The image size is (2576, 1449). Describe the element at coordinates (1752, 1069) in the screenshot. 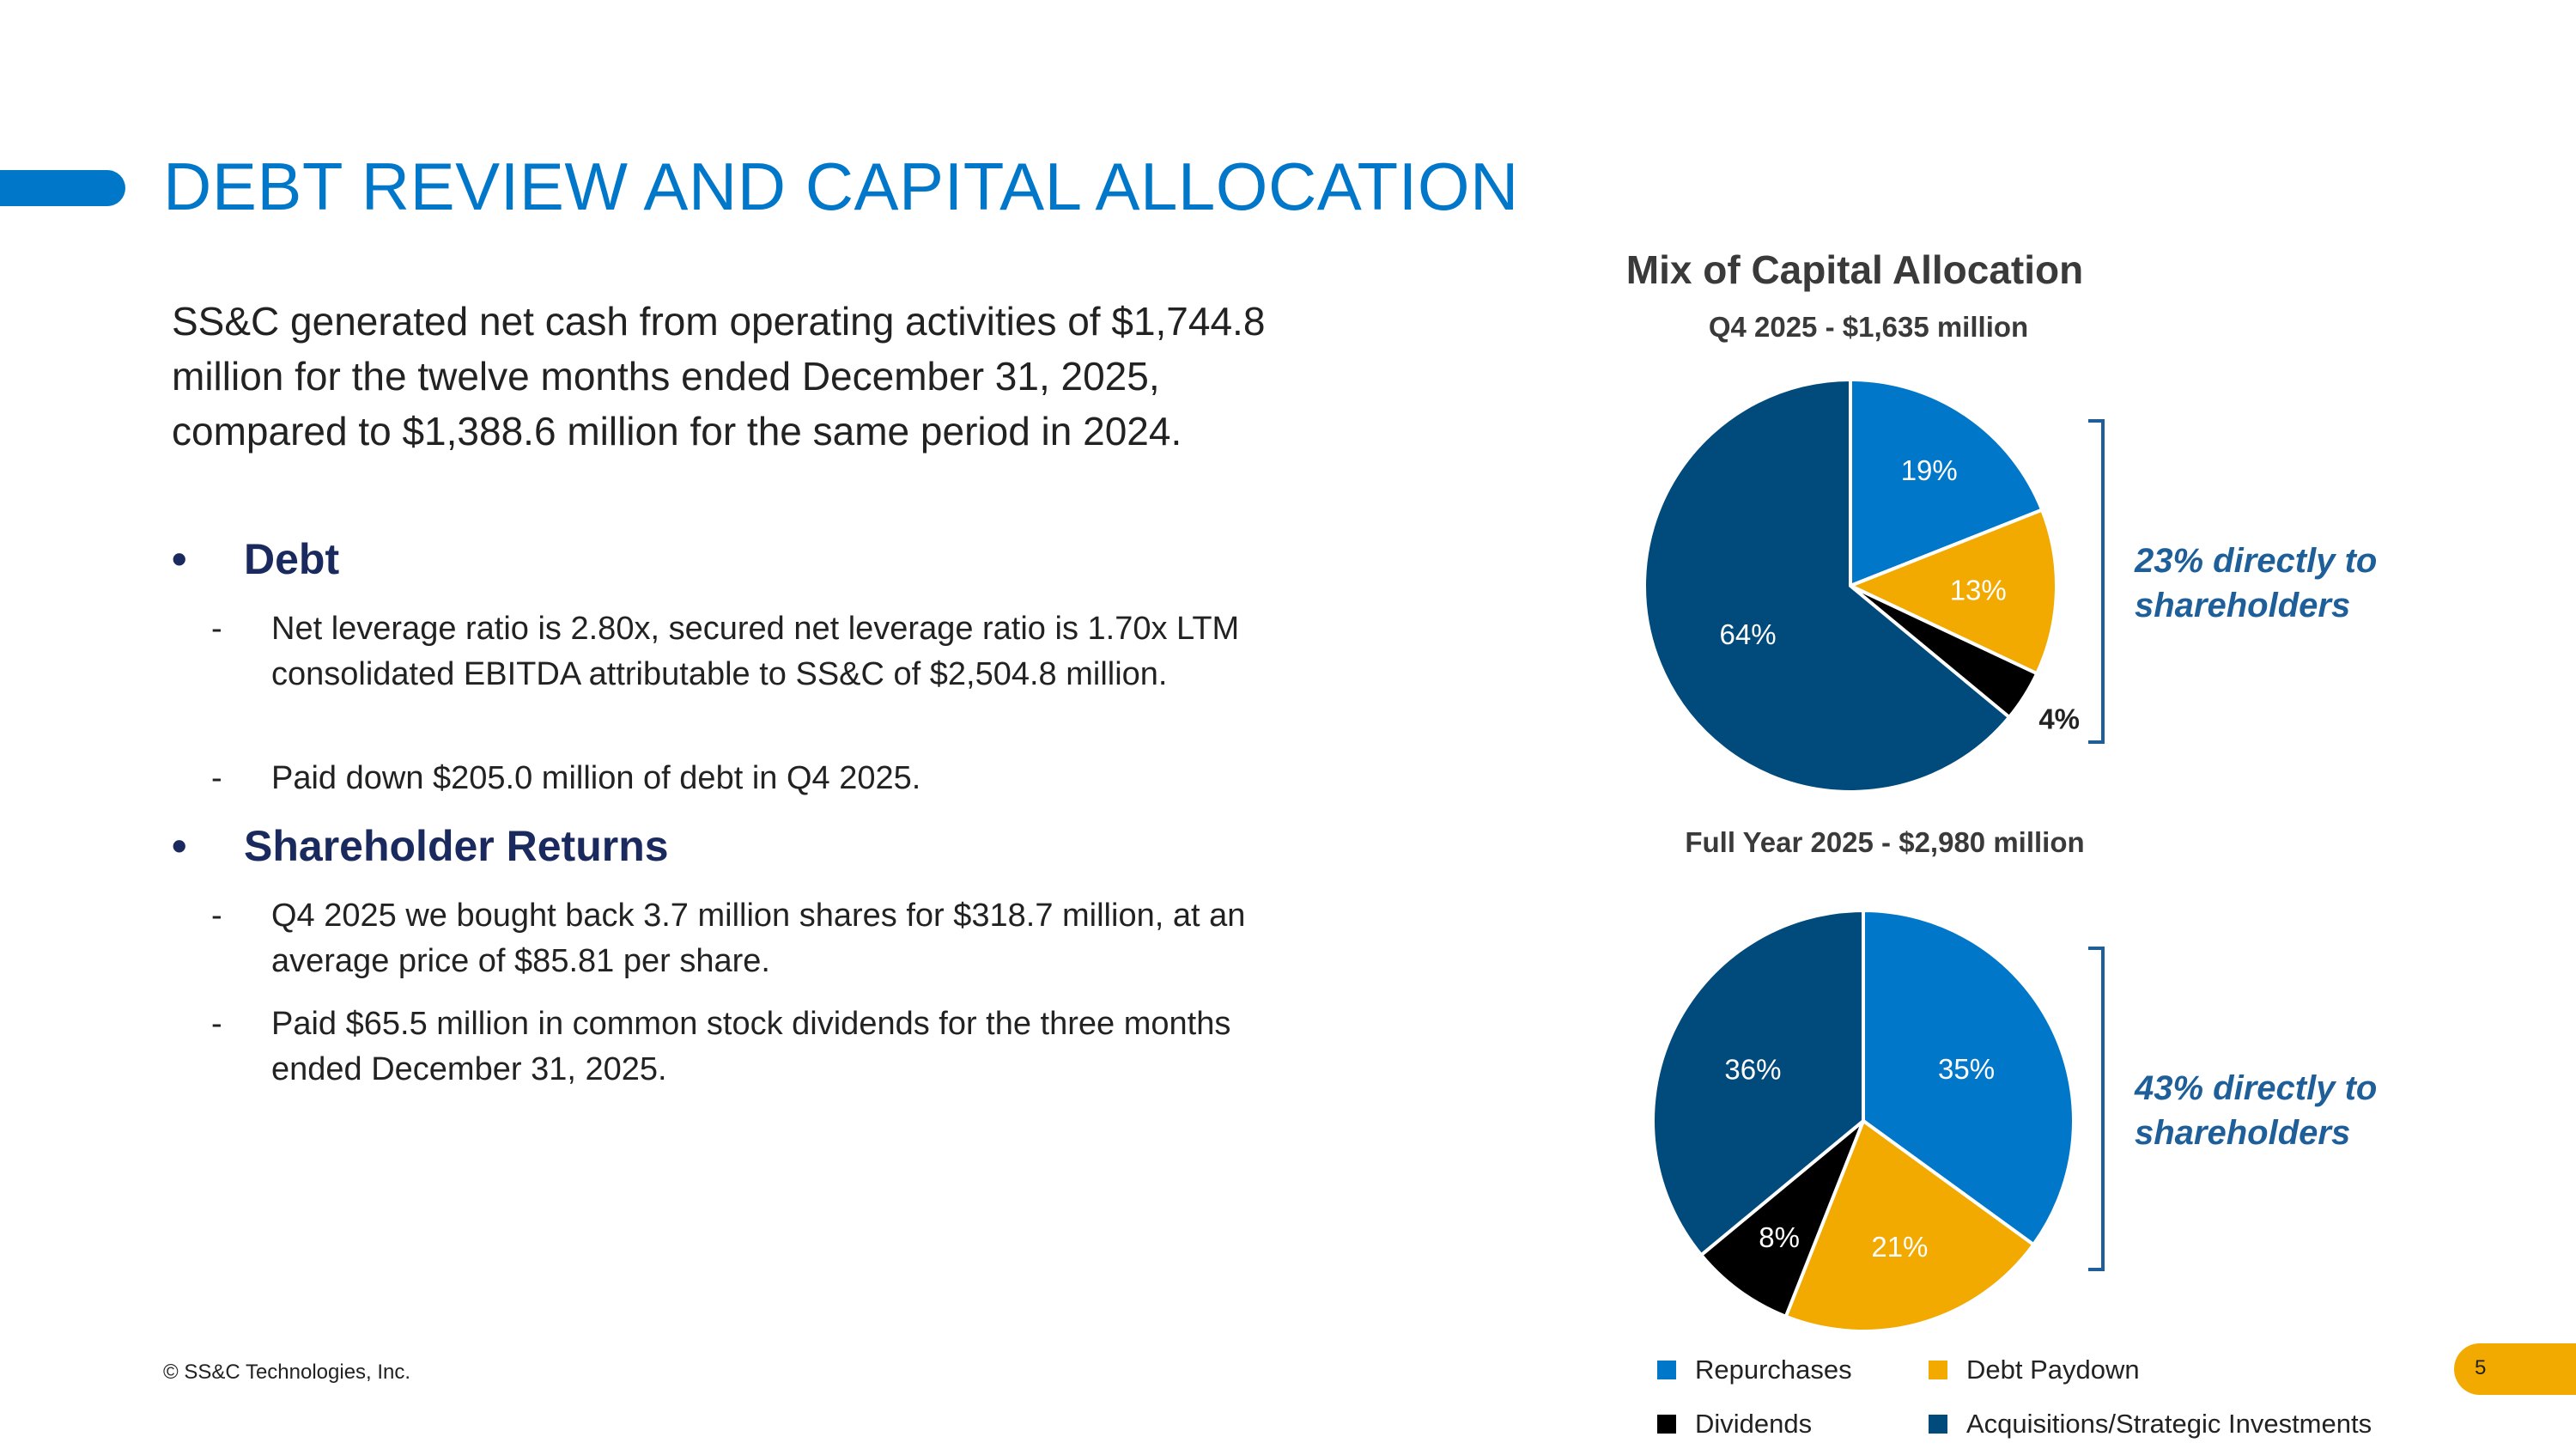

I see `pie-data-label: 36%` at that location.